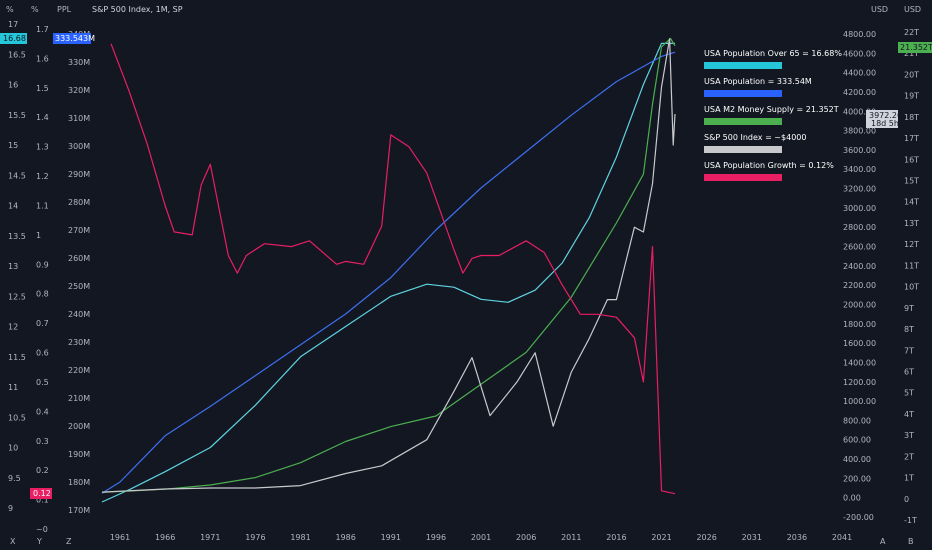  Describe the element at coordinates (743, 121) in the screenshot. I see `legend-swatch-m2` at that location.